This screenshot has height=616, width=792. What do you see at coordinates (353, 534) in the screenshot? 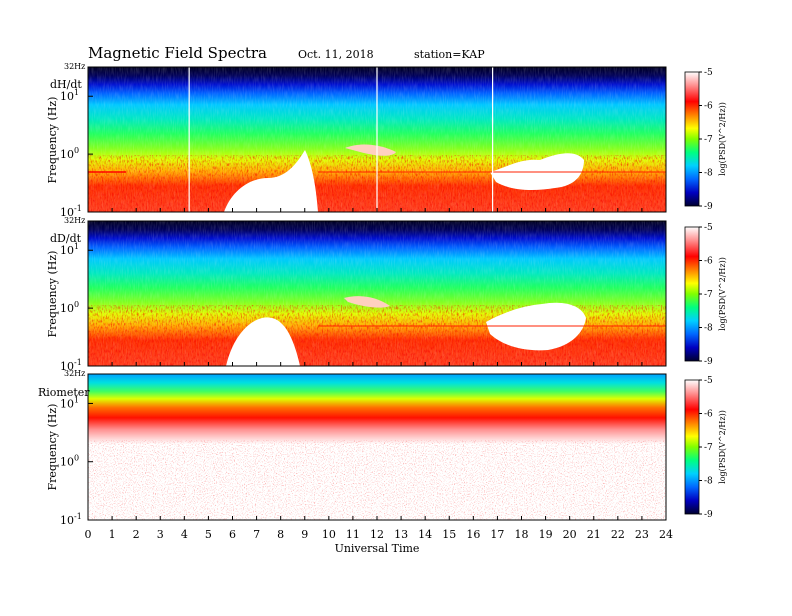
I see `x-tick-label: 11` at bounding box center [353, 534].